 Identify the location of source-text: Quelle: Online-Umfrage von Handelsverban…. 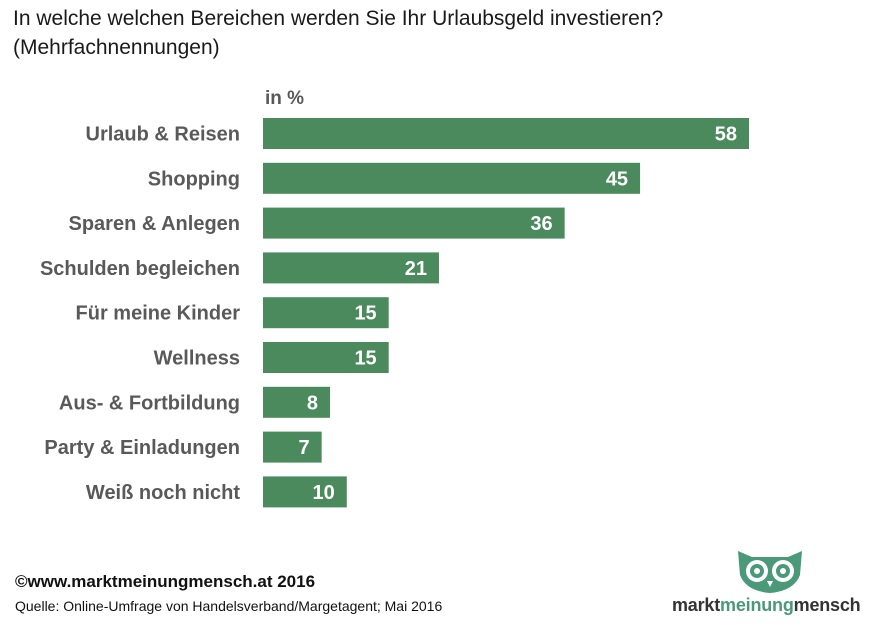
(229, 606).